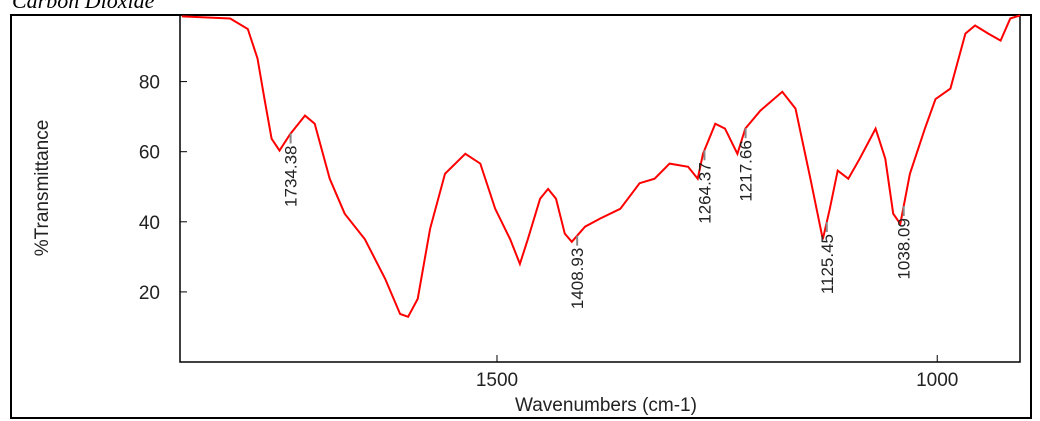  Describe the element at coordinates (606, 405) in the screenshot. I see `x-axis-title: Wavenumbers (cm-1)` at that location.